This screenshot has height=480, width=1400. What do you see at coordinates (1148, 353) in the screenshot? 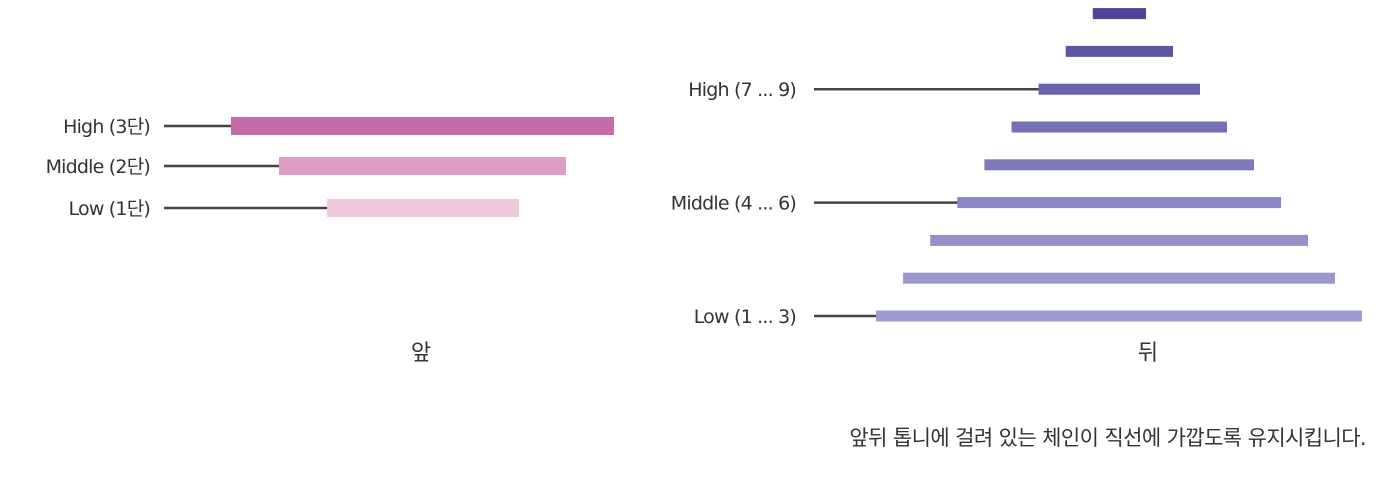
I see `rear-caption: 뒤` at bounding box center [1148, 353].